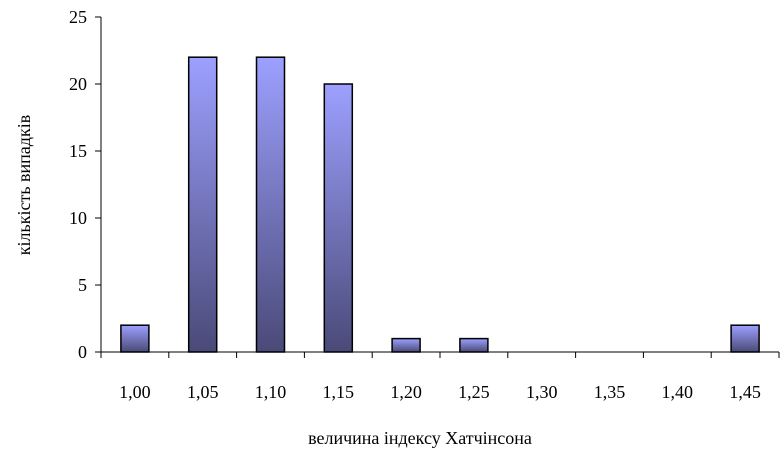 The width and height of the screenshot is (784, 455). I want to click on x-tick-label: 1,30, so click(542, 392).